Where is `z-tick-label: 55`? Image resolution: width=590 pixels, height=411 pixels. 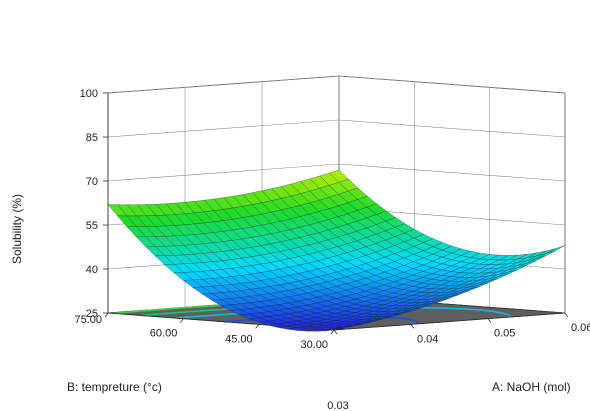 z-tick-label: 55 is located at coordinates (92, 226).